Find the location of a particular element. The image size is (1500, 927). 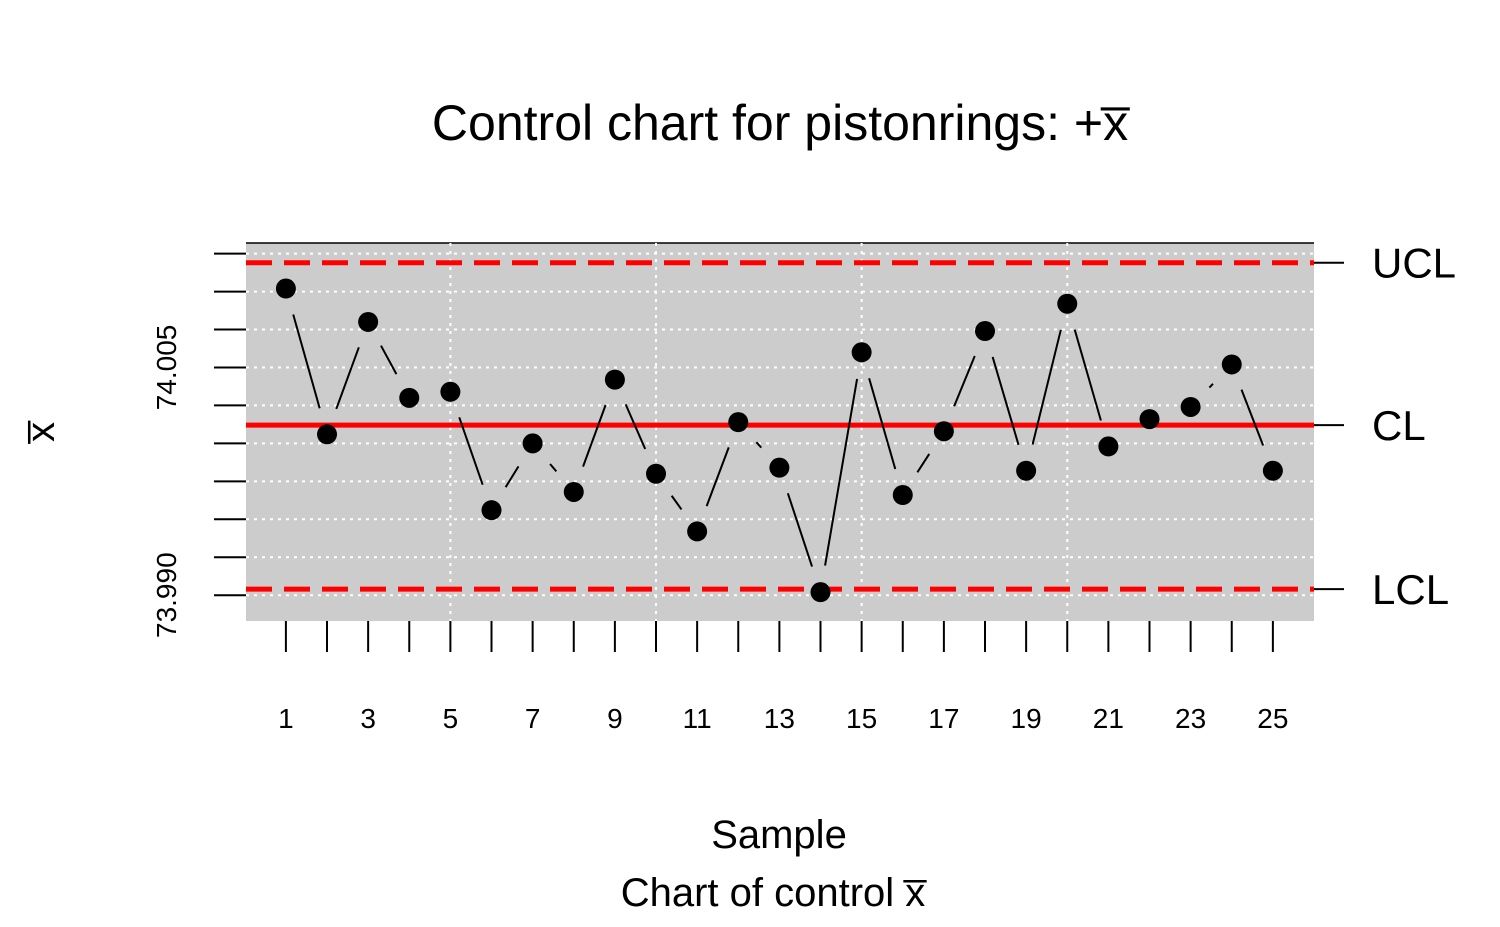

y-tick-label-1: 73.990 is located at coordinates (166, 595).